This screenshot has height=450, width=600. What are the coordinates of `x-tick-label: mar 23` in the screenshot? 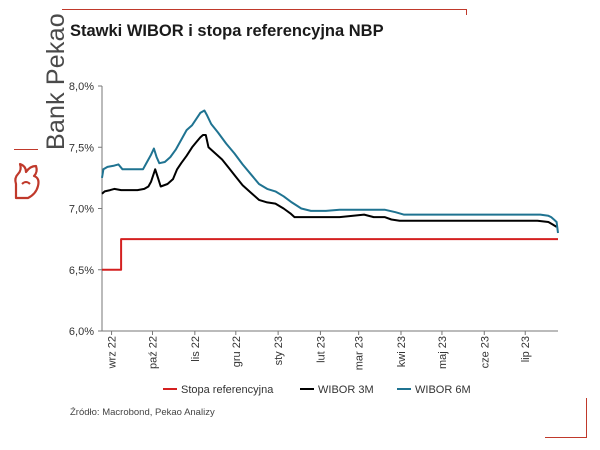 It's located at (360, 353).